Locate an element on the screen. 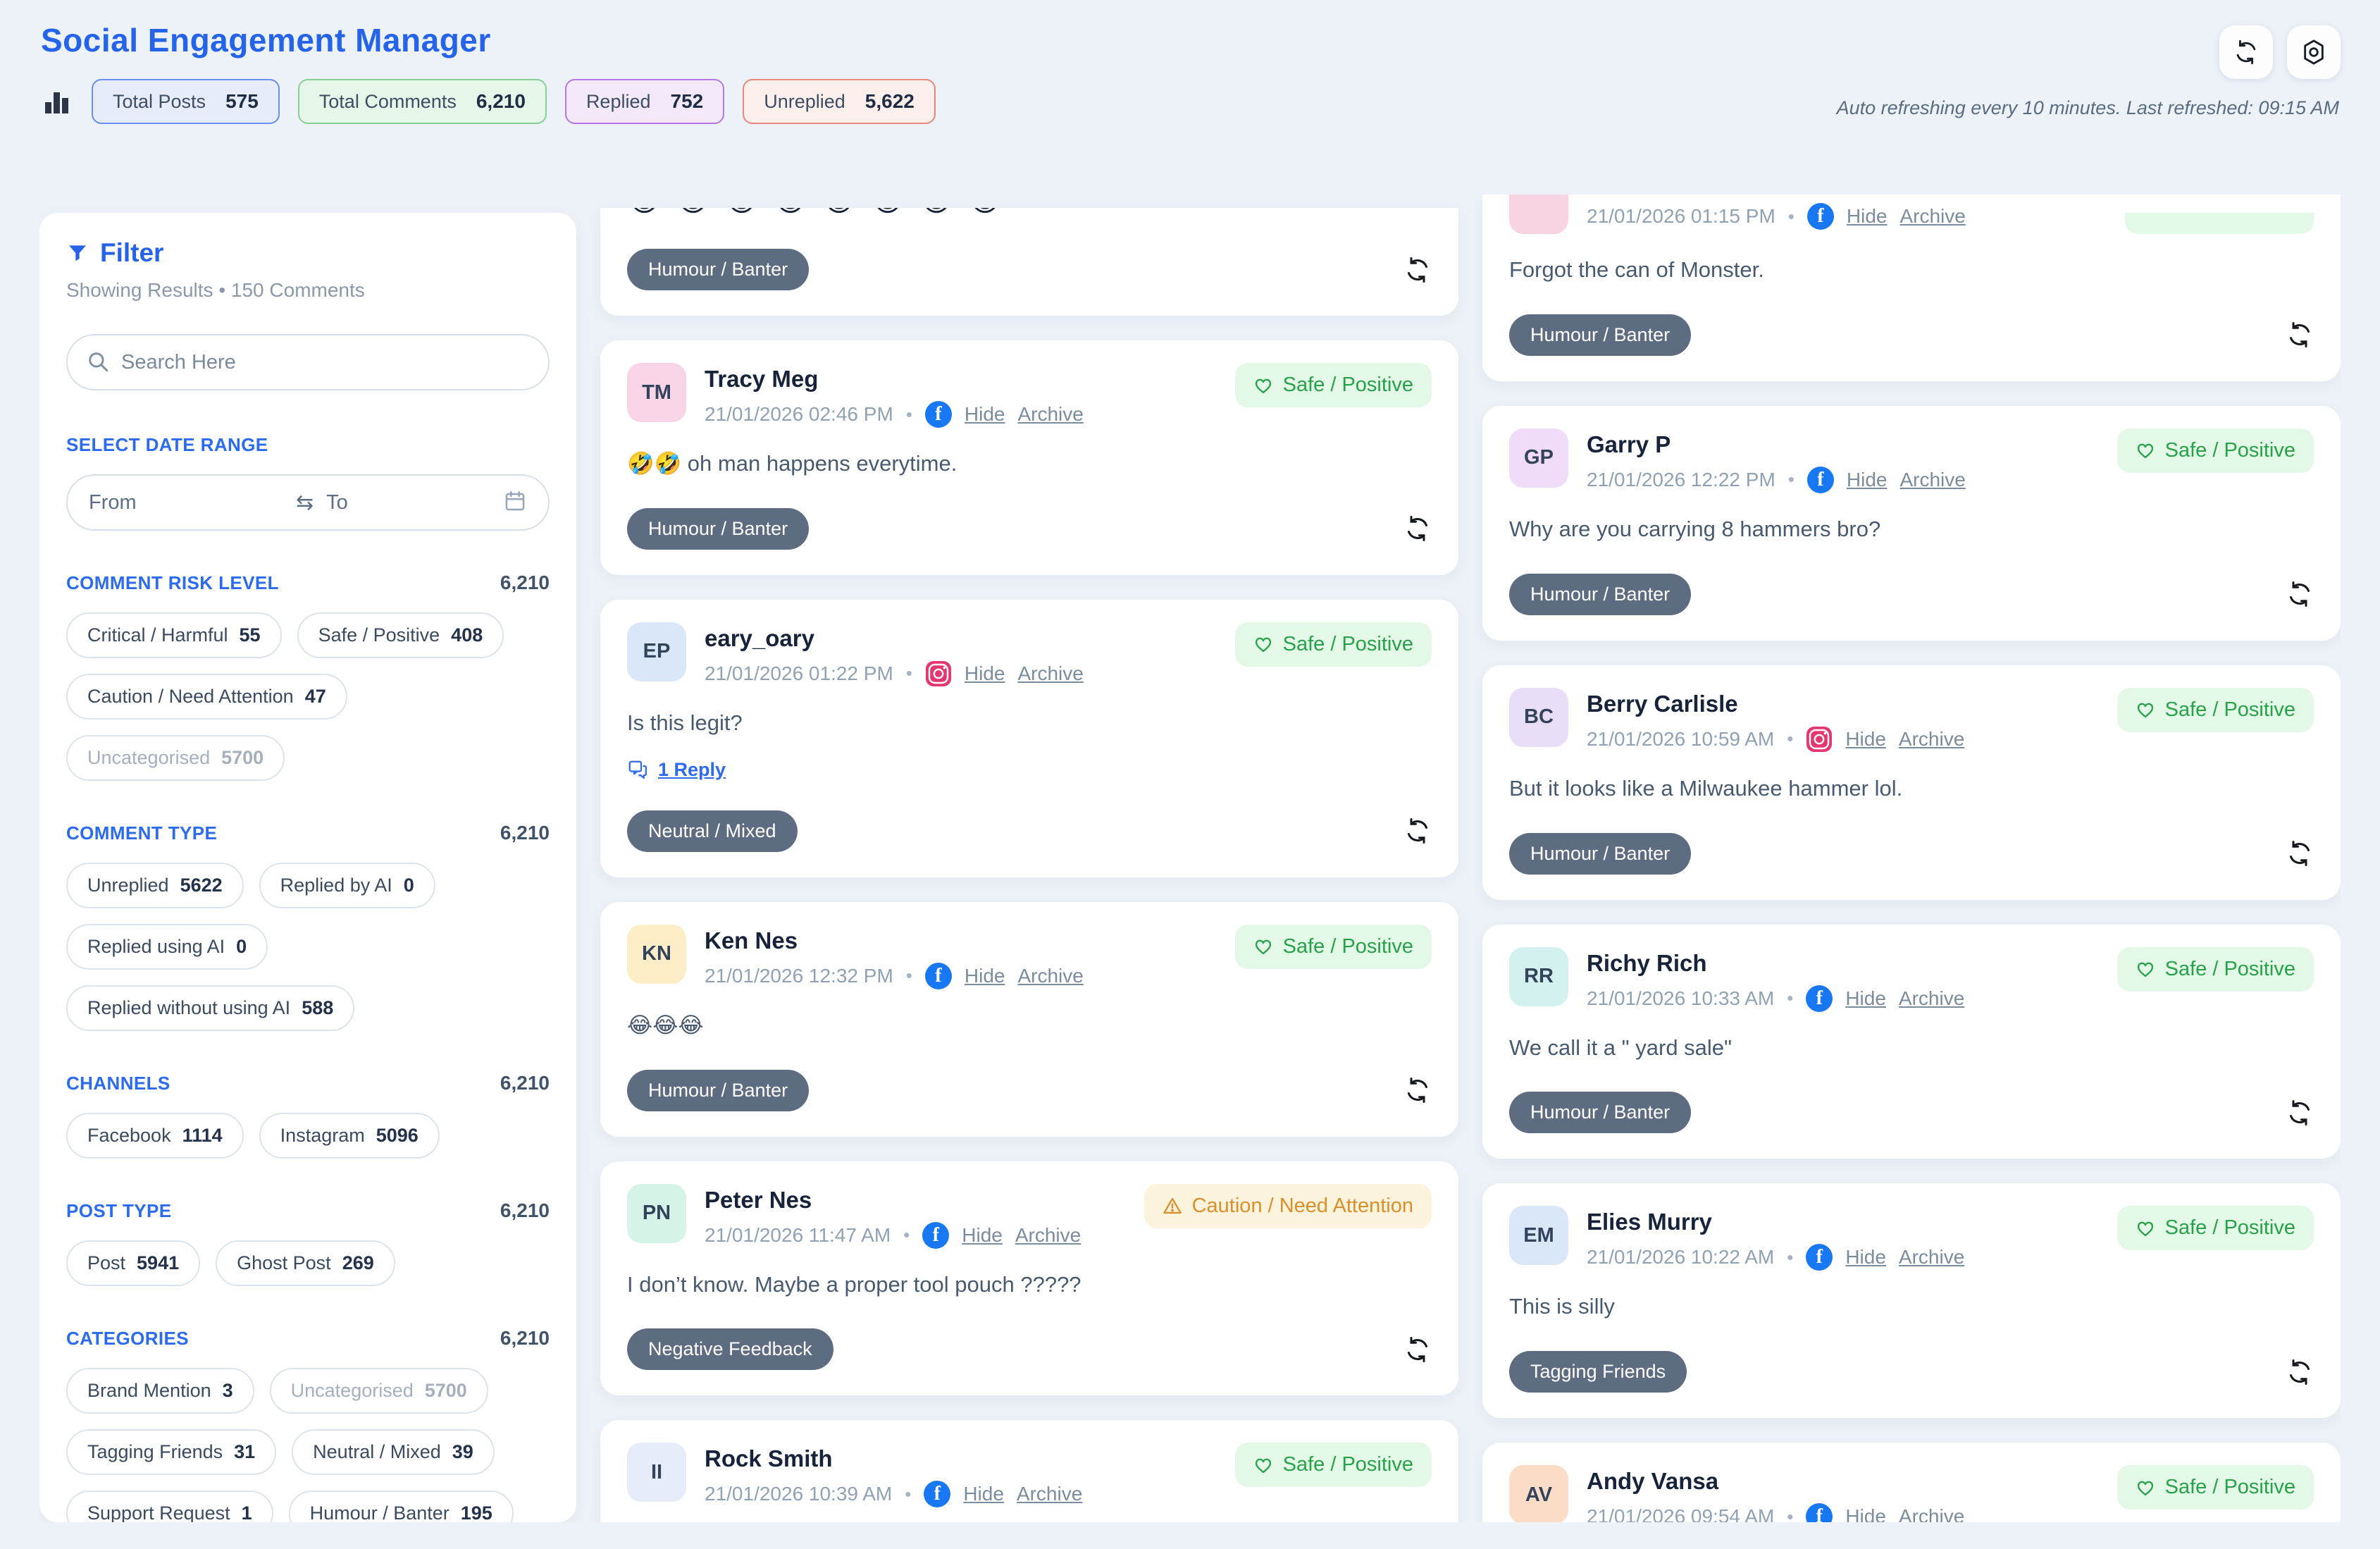 This screenshot has height=1549, width=2380. date-from-field: From is located at coordinates (113, 502).